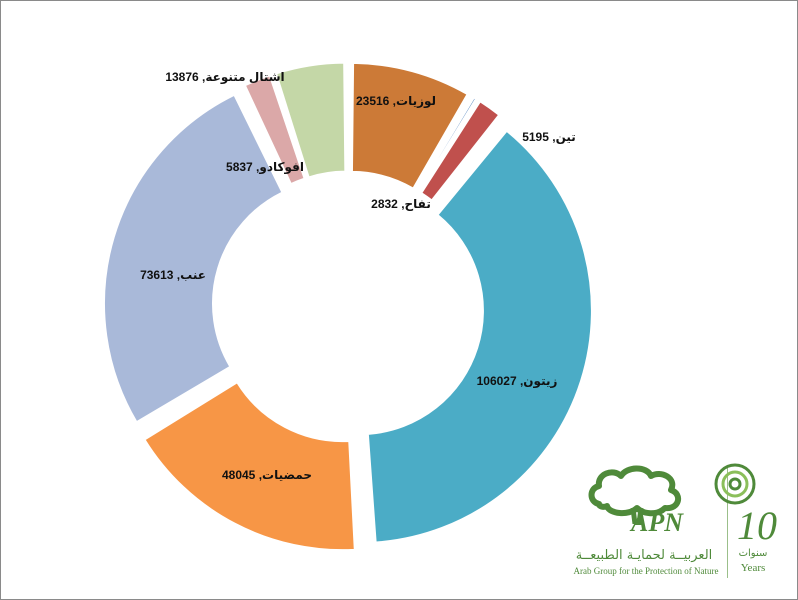 The width and height of the screenshot is (798, 600). What do you see at coordinates (267, 475) in the screenshot?
I see `slice-label-4: حمضيات, 48045` at bounding box center [267, 475].